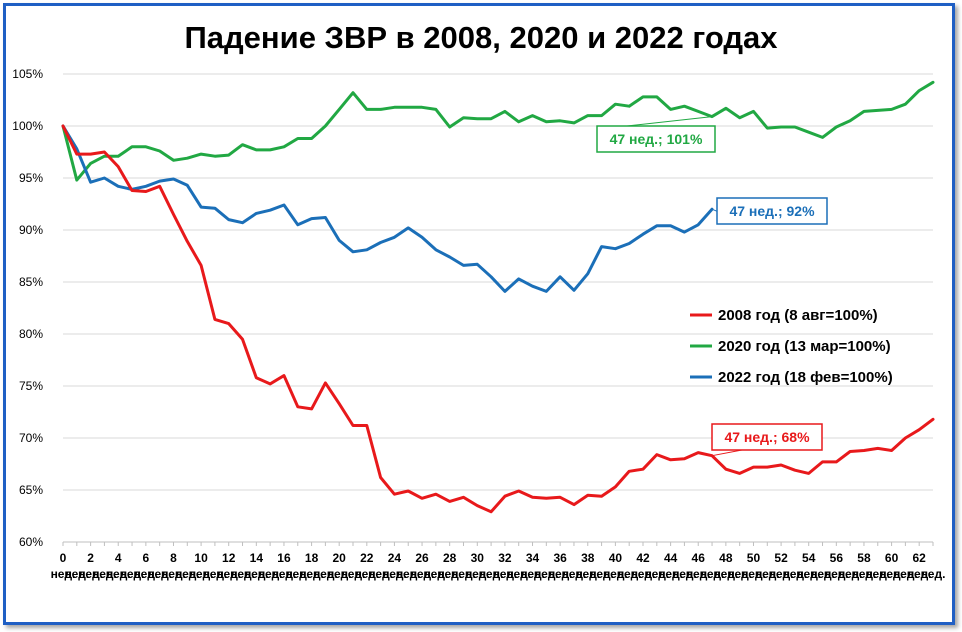  Describe the element at coordinates (726, 558) in the screenshot. I see `x-tick-label: 48` at that location.